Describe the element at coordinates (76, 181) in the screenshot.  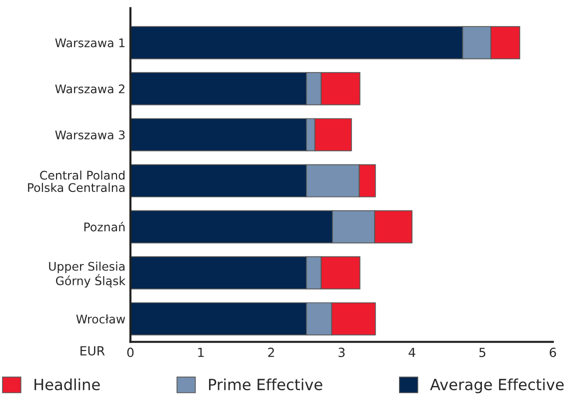
I see `y-tick-label: Central Poland Polska Centralna` at that location.